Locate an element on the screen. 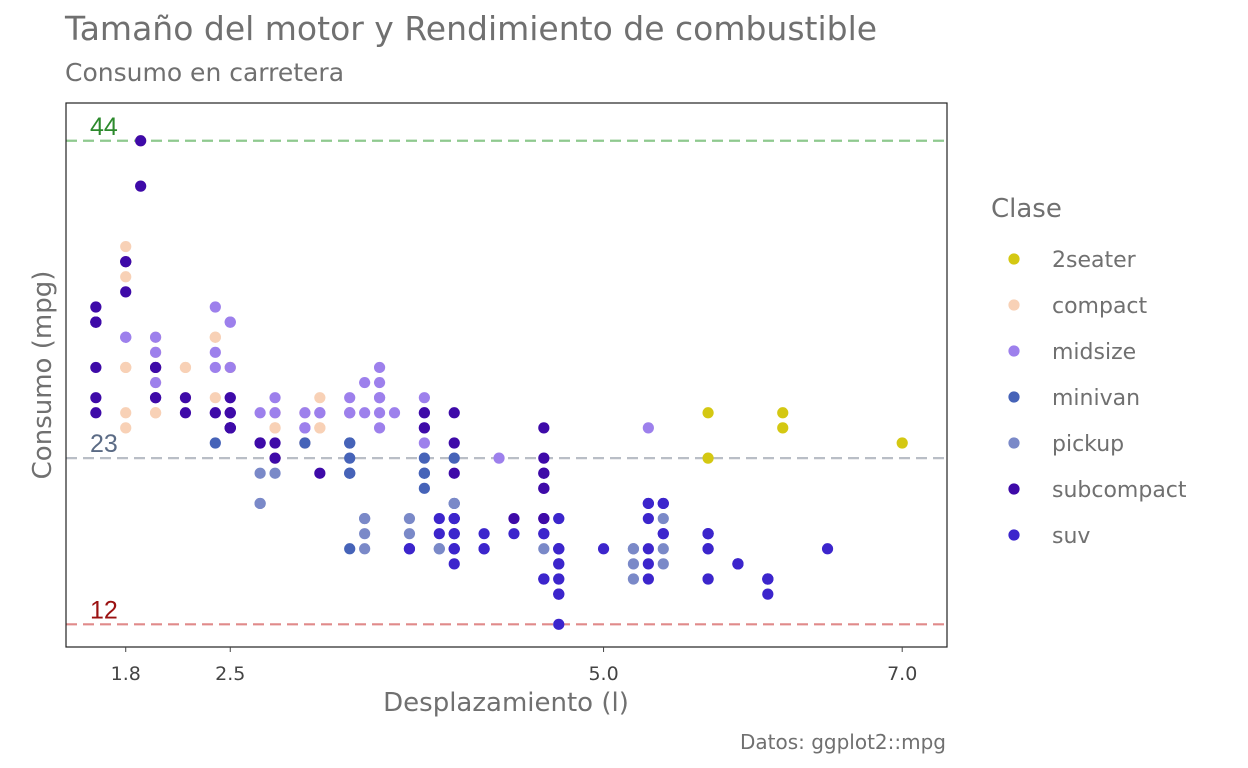 The image size is (1248, 768). legend-label-minivan: minivan is located at coordinates (1096, 398).